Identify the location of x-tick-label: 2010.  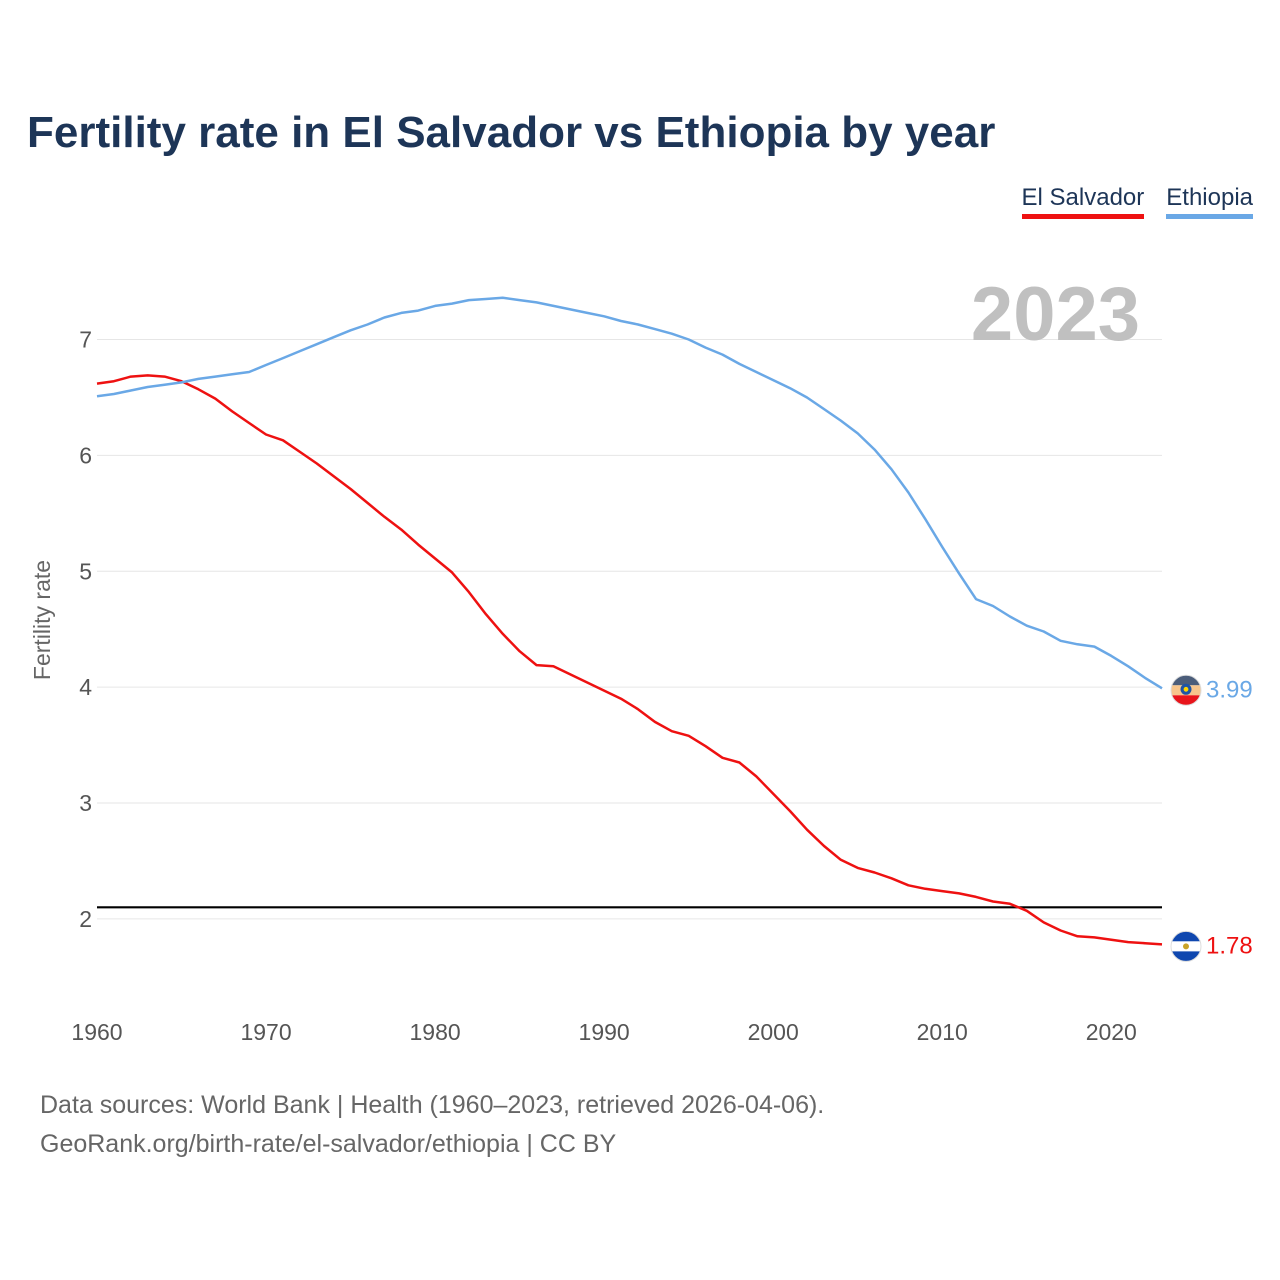
(942, 1032).